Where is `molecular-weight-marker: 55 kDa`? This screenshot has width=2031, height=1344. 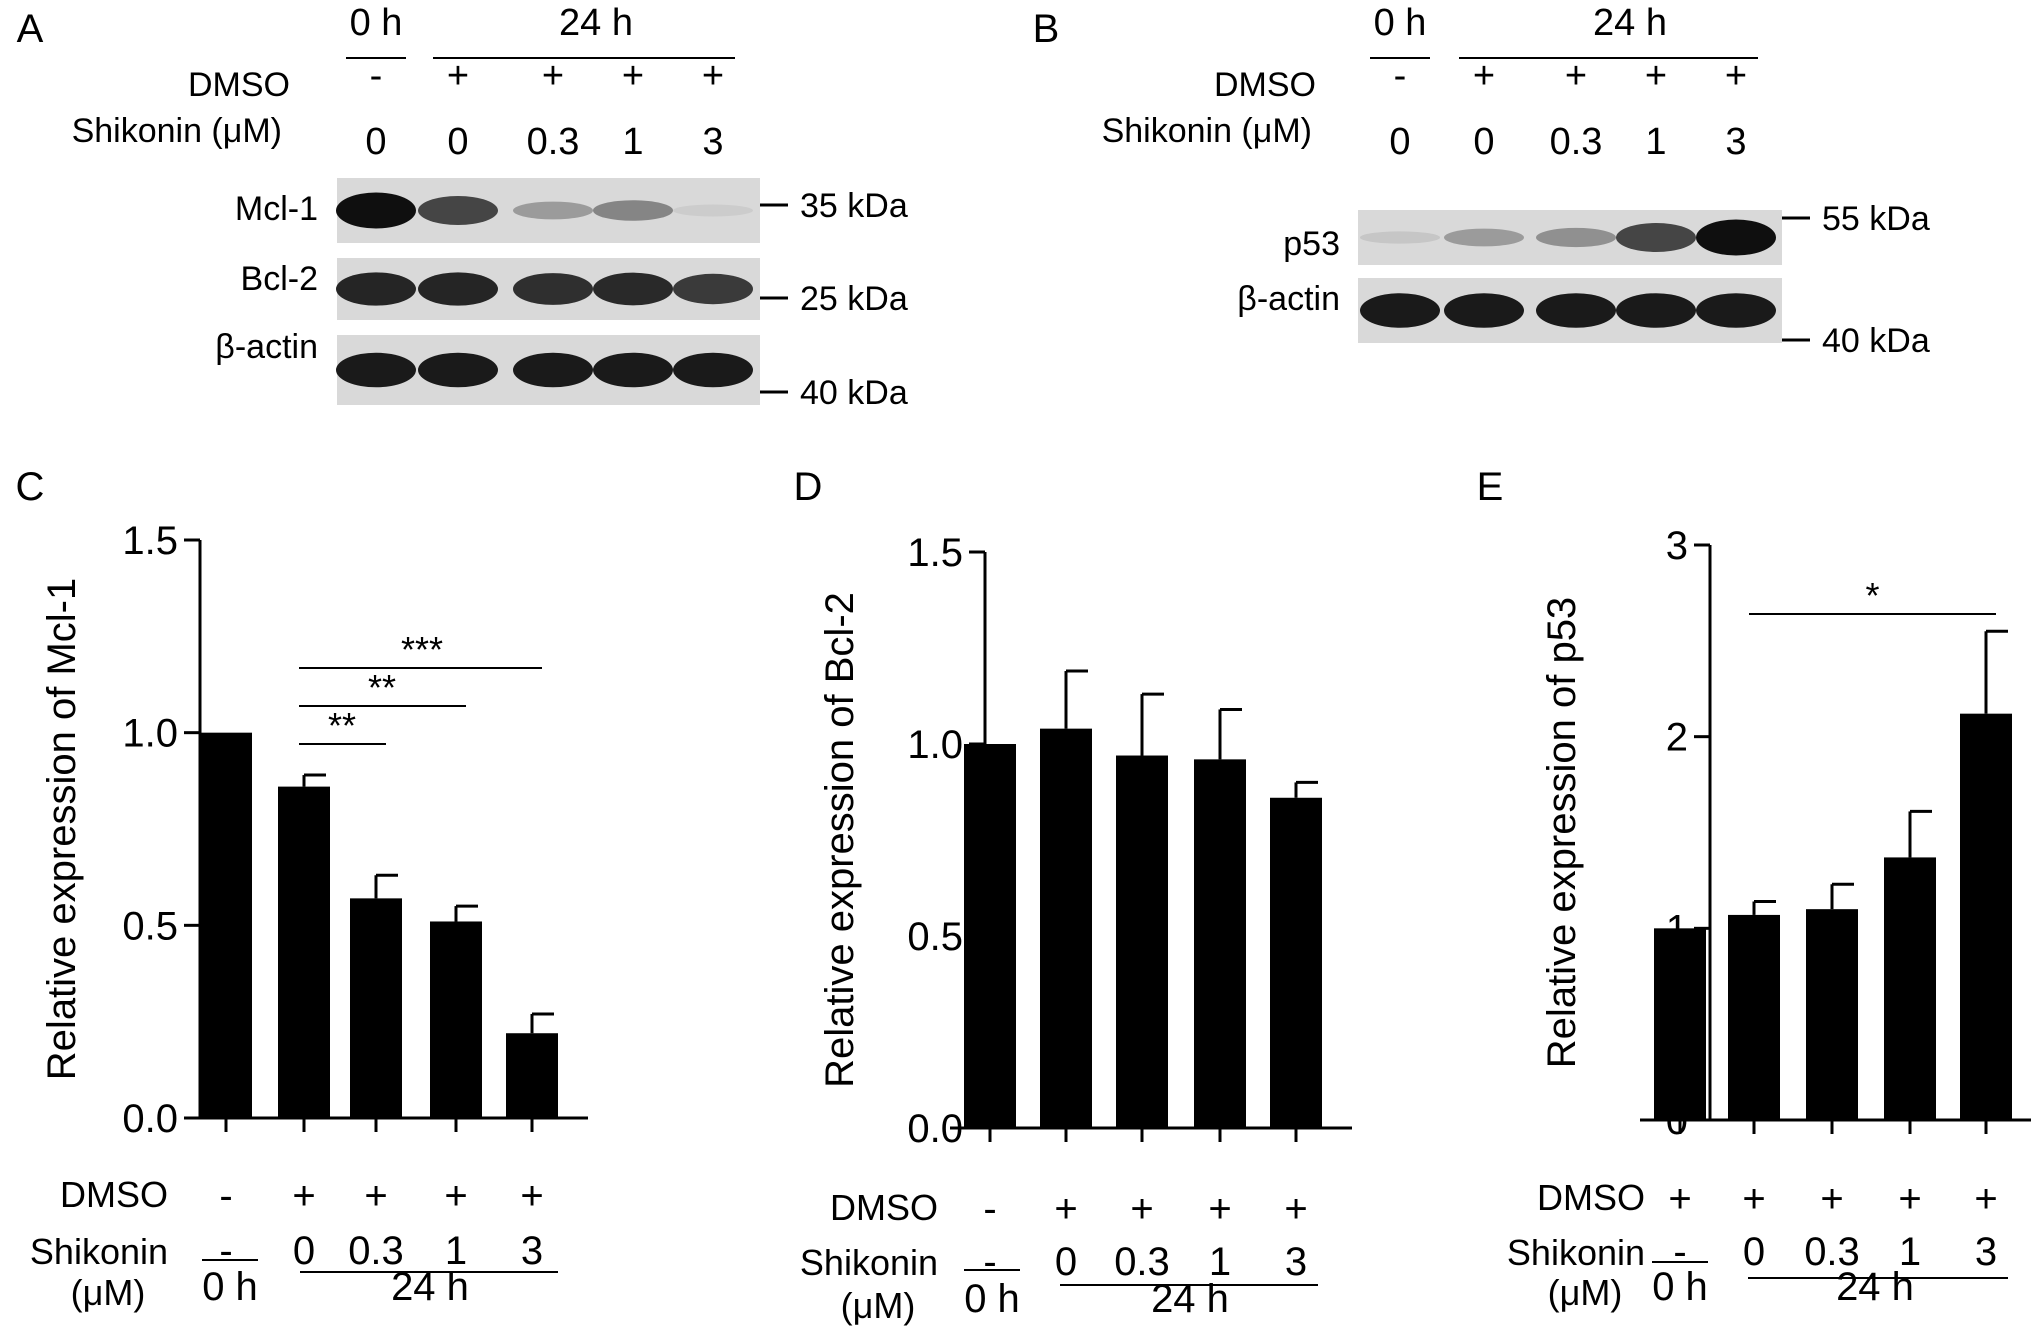
molecular-weight-marker: 55 kDa is located at coordinates (1876, 219).